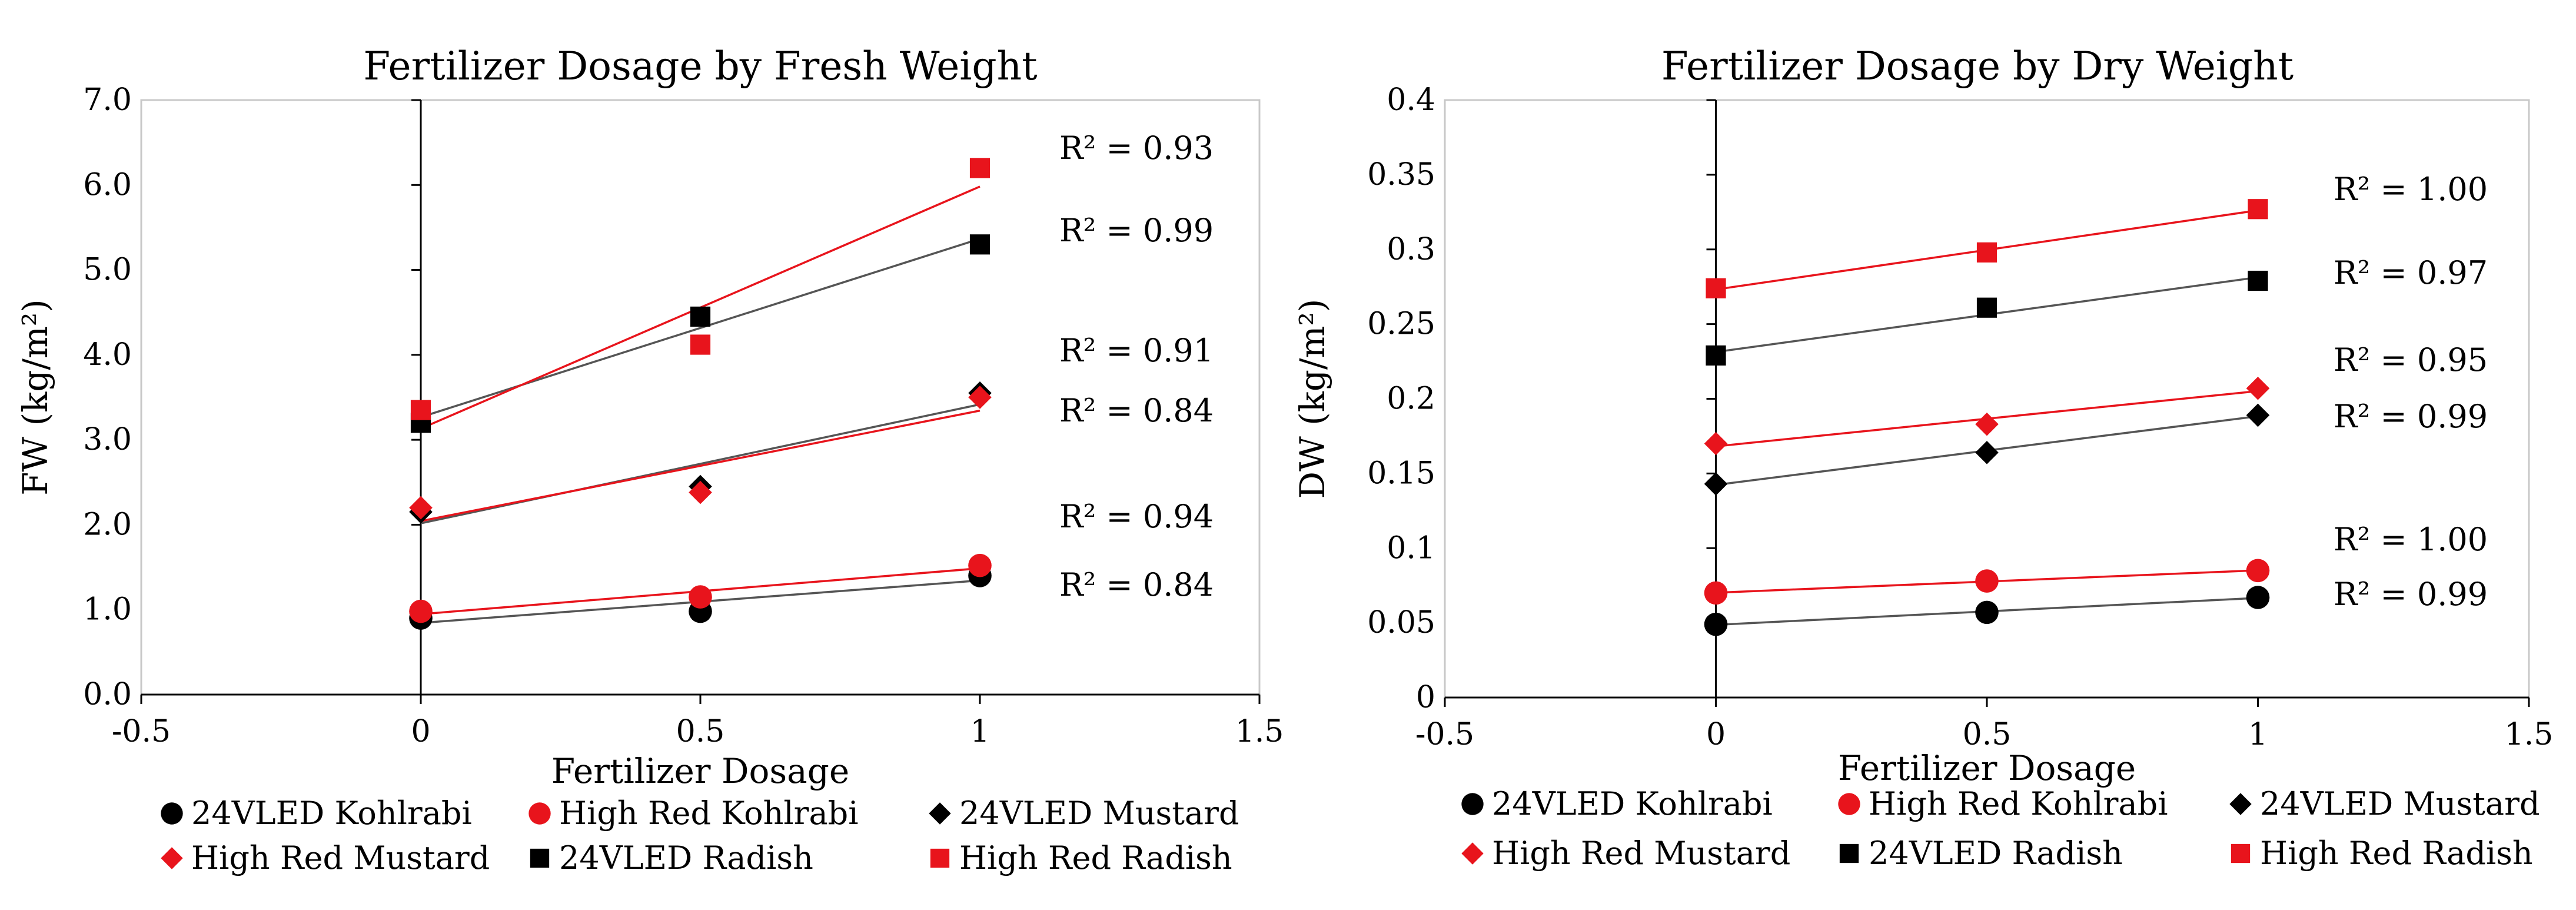 This screenshot has height=910, width=2576. Describe the element at coordinates (2258, 734) in the screenshot. I see `dw-x-tick-label: 1` at that location.